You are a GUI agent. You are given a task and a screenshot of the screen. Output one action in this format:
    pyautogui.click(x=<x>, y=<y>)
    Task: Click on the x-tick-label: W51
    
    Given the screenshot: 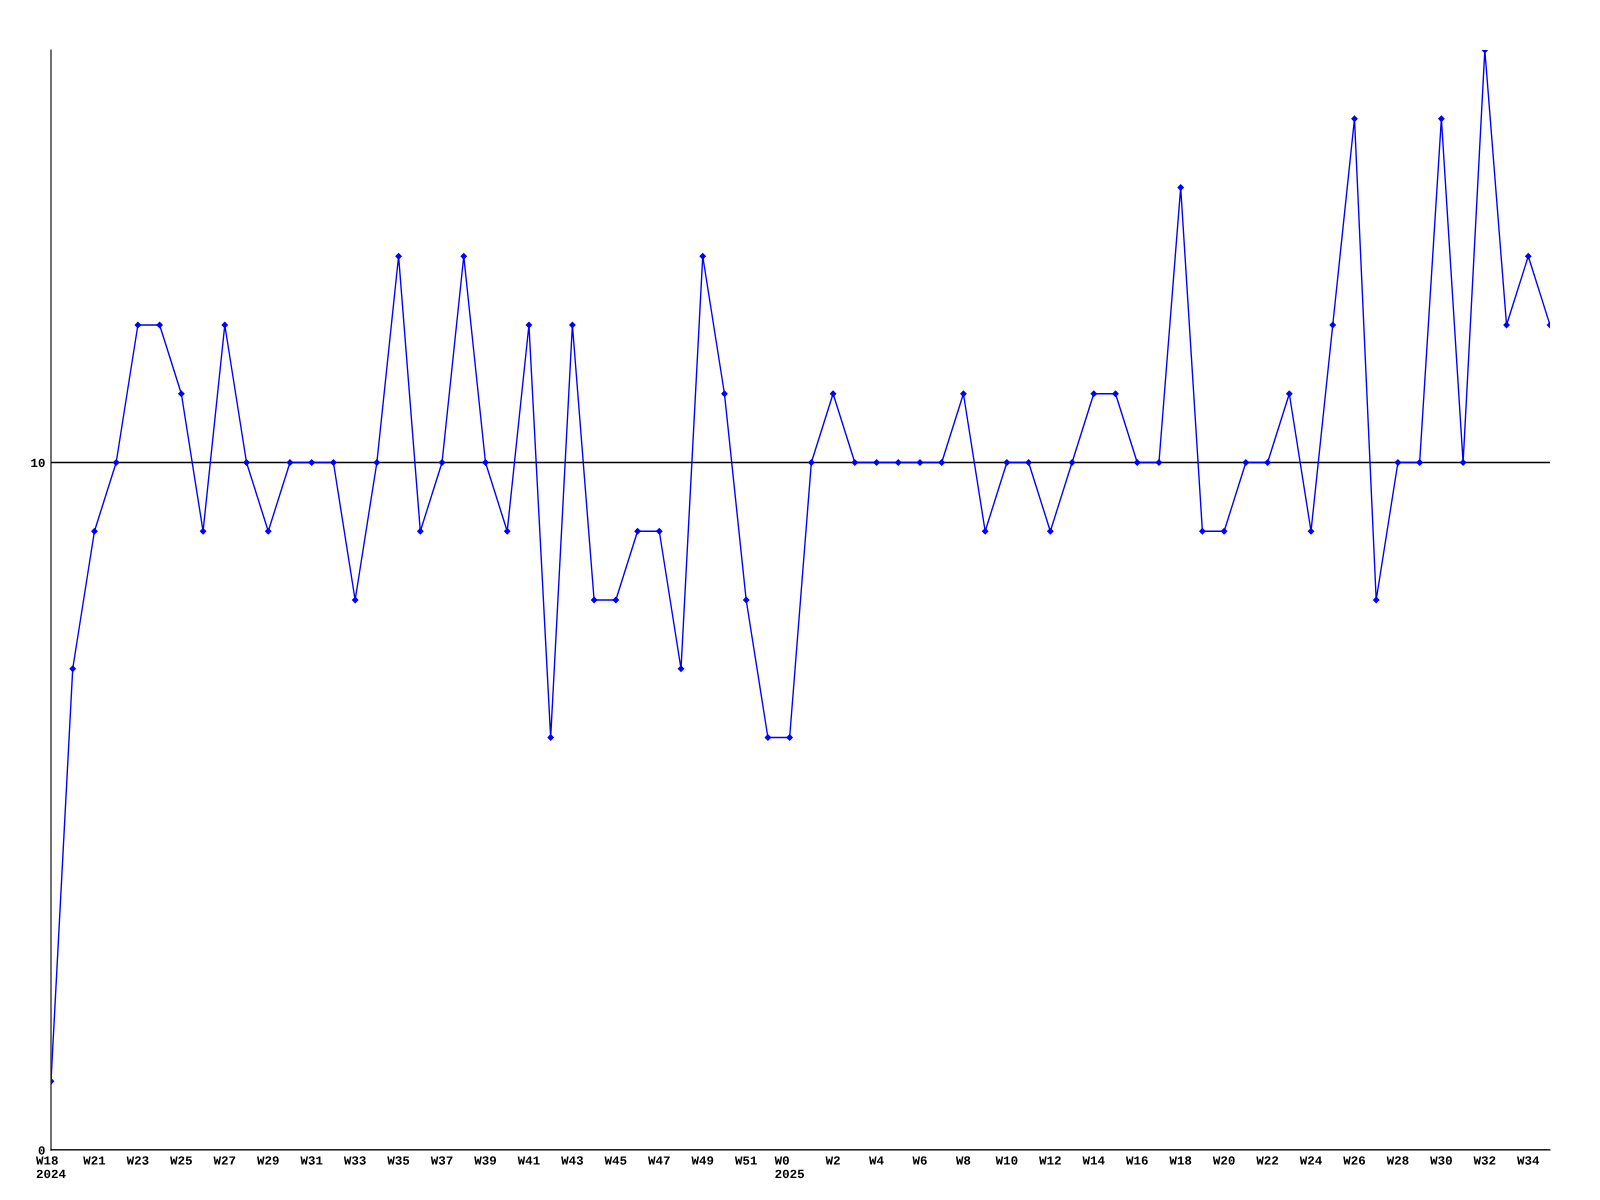 What is the action you would take?
    pyautogui.click(x=745, y=1160)
    